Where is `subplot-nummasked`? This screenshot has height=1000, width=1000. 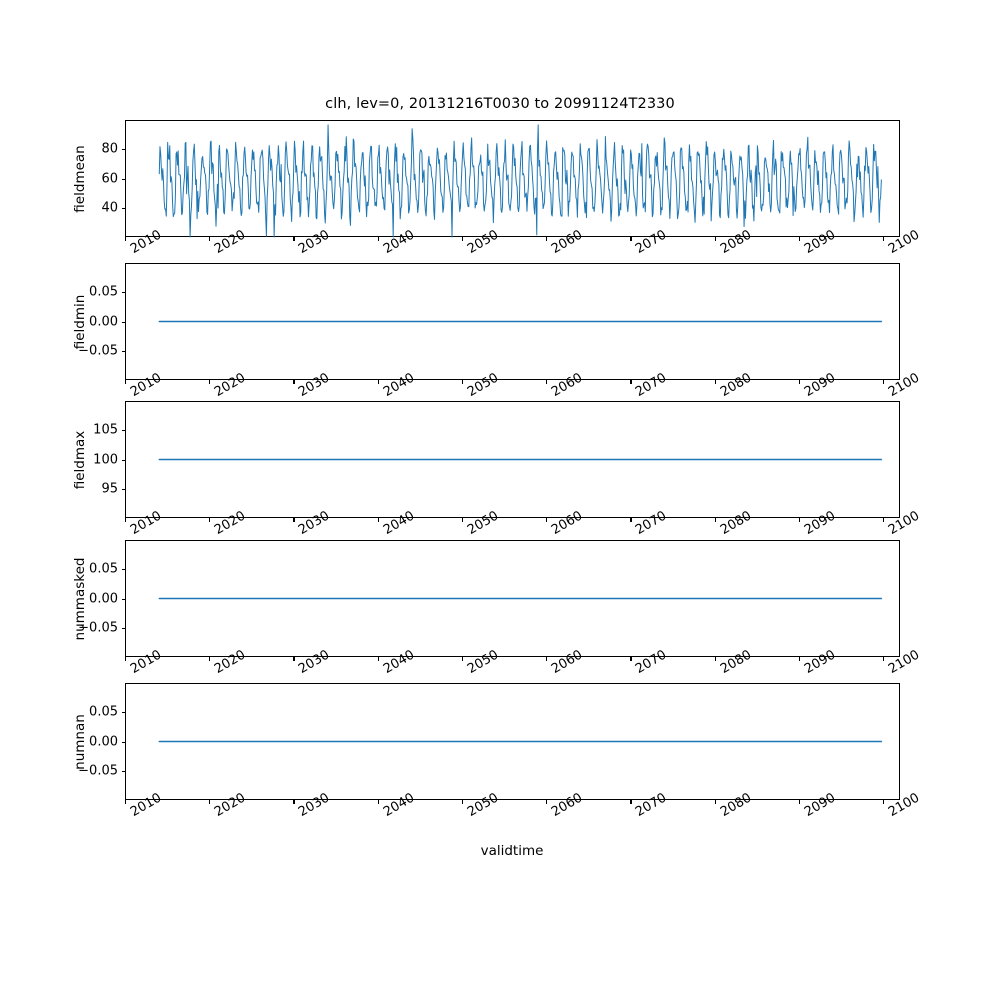 subplot-nummasked is located at coordinates (512, 598).